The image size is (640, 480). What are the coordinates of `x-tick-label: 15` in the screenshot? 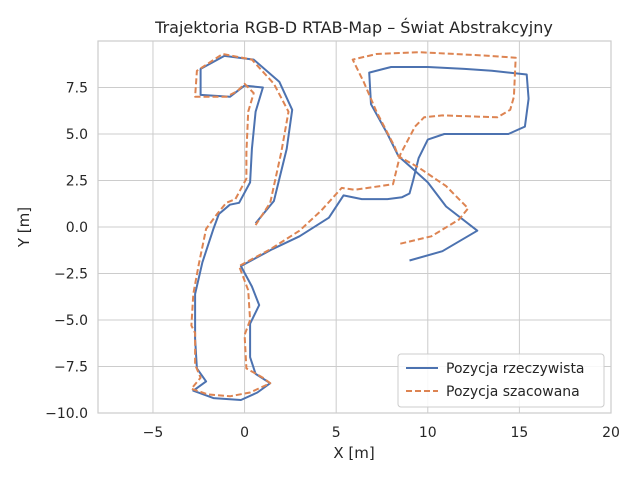 It's located at (519, 433).